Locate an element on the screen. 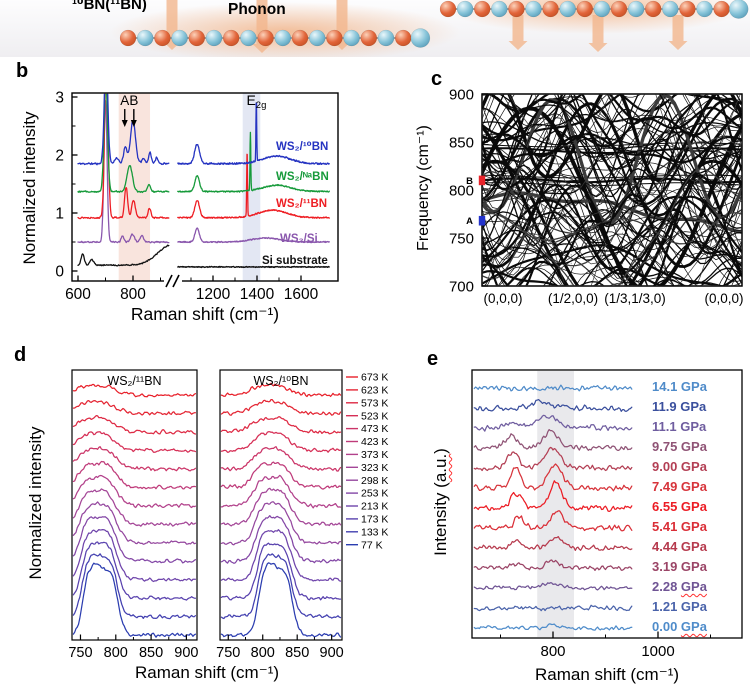 Image resolution: width=750 pixels, height=700 pixels. y-tick-label: 700 is located at coordinates (461, 287).